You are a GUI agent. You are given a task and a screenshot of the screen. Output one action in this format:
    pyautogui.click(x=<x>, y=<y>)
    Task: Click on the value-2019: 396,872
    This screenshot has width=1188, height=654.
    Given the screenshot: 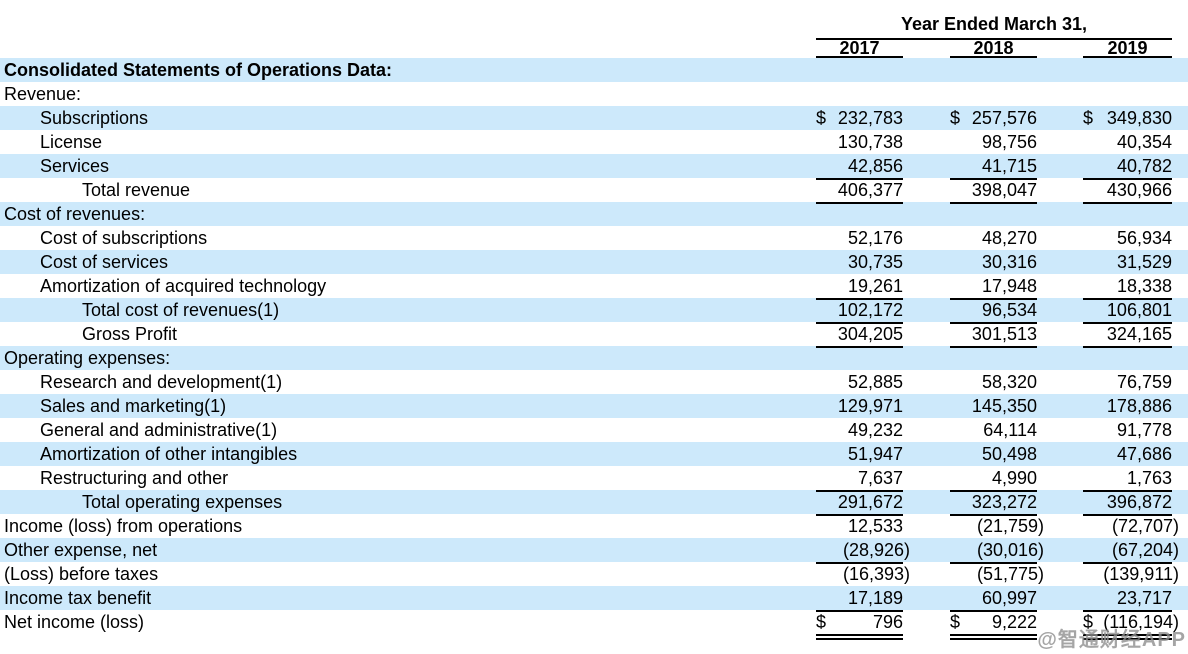 What is the action you would take?
    pyautogui.click(x=1127, y=503)
    